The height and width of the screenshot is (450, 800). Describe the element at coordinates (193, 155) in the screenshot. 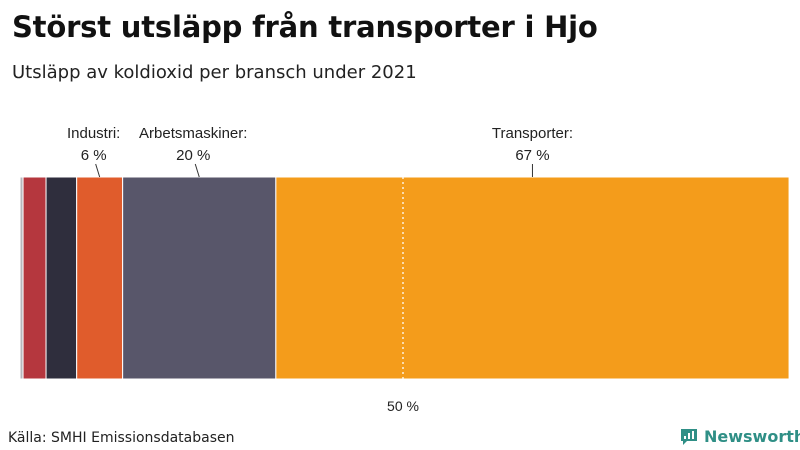

I see `segment-value-label-4: 20 %` at that location.